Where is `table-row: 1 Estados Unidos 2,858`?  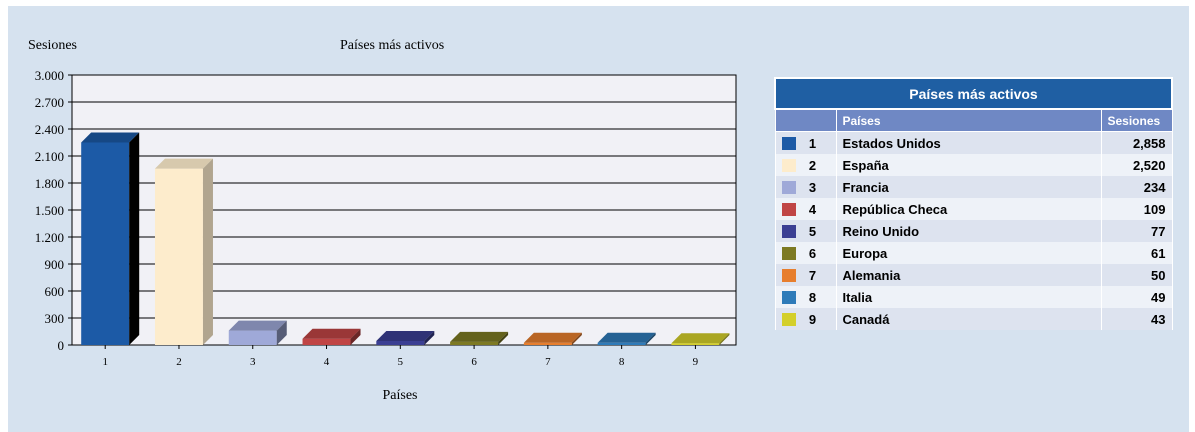
table-row: 1 Estados Unidos 2,858 is located at coordinates (973, 142).